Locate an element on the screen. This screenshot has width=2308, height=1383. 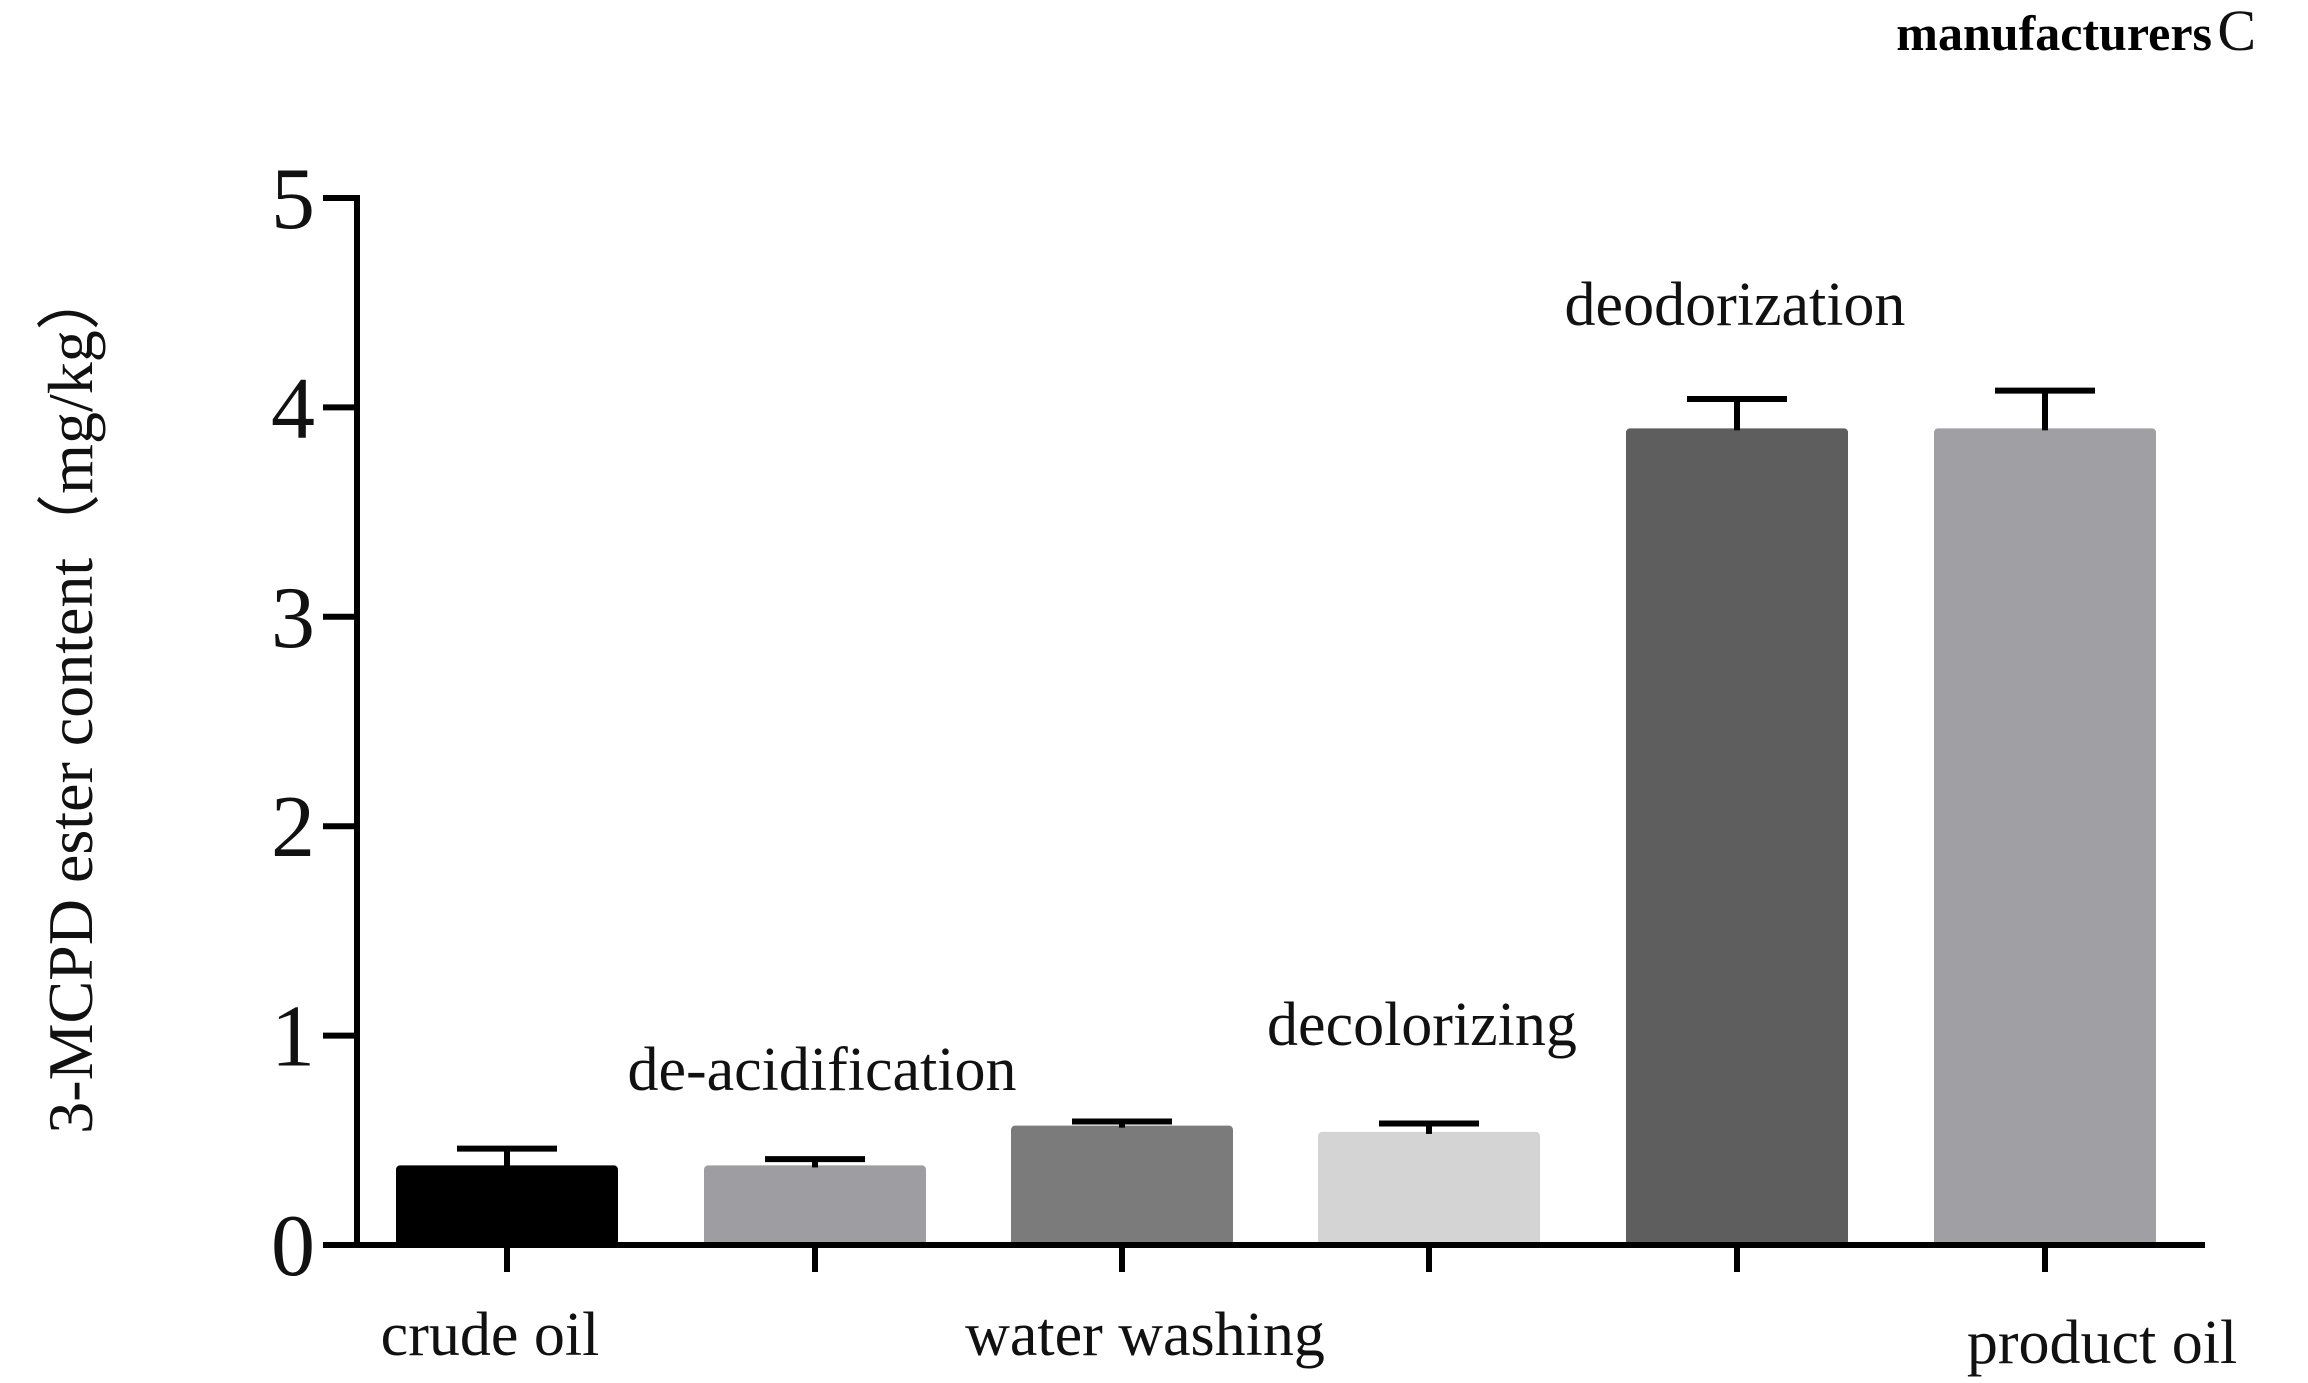
bar-de-acidification is located at coordinates (815, 1205).